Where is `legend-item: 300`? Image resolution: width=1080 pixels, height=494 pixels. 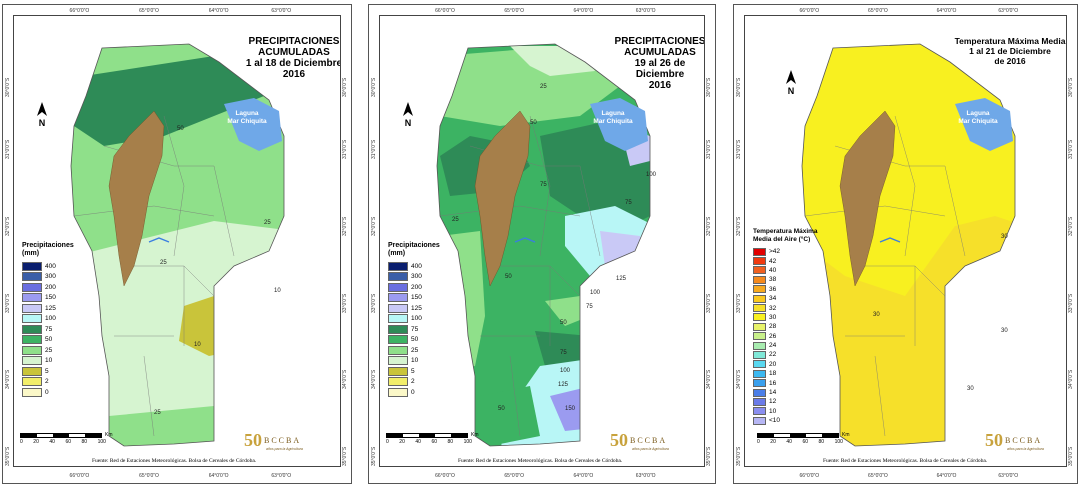 legend-item: 300 is located at coordinates (48, 277).